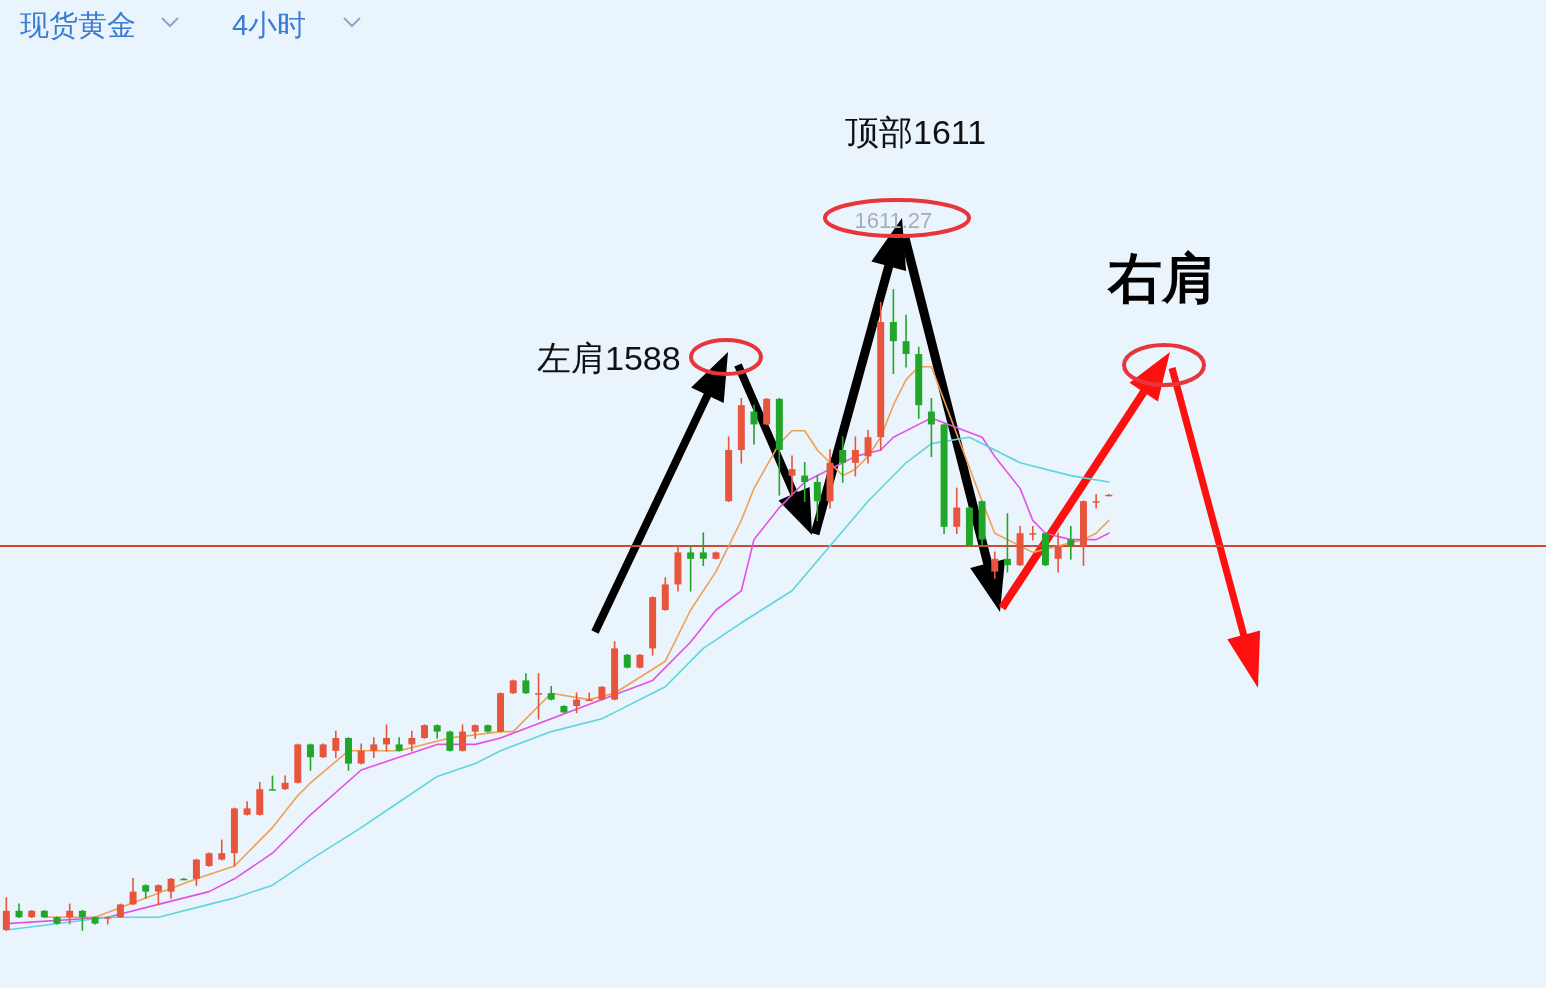 This screenshot has width=1546, height=988. I want to click on text: 顶部1611, so click(916, 132).